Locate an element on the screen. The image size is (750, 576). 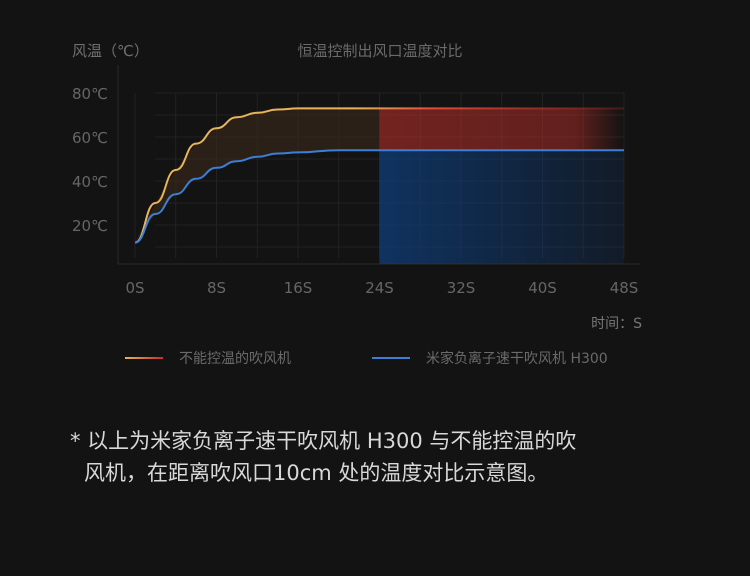
x-tick-label: 32S is located at coordinates (461, 288).